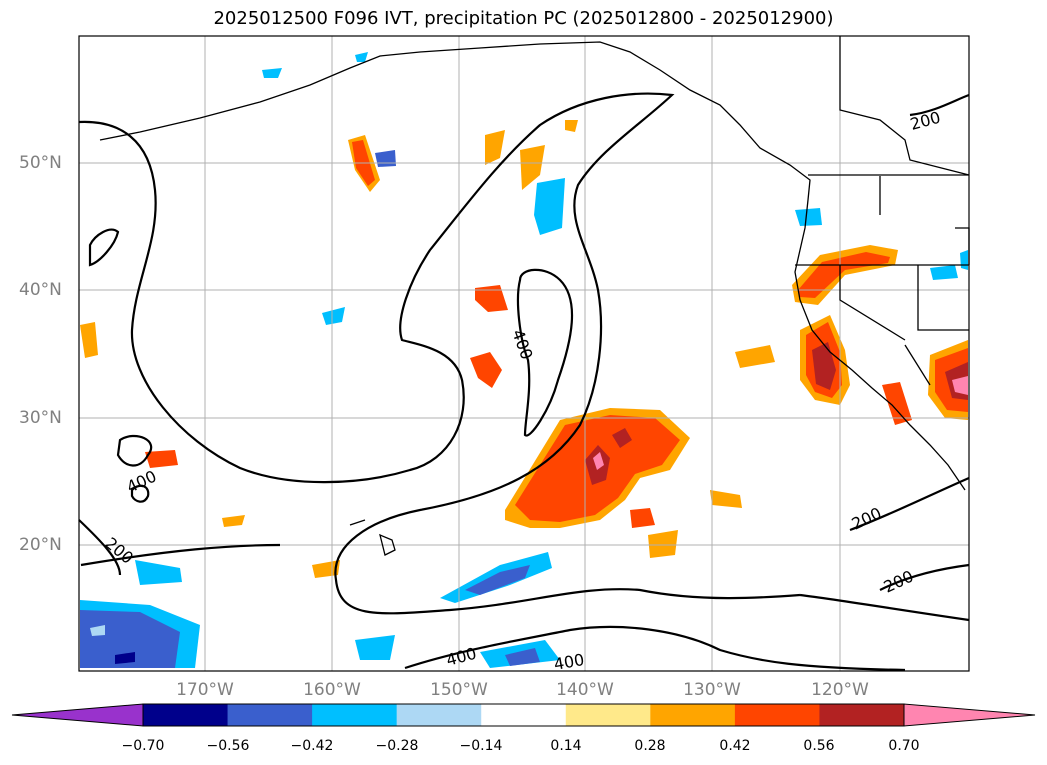  What do you see at coordinates (566, 746) in the screenshot?
I see `colorbar-tick: 0.14` at bounding box center [566, 746].